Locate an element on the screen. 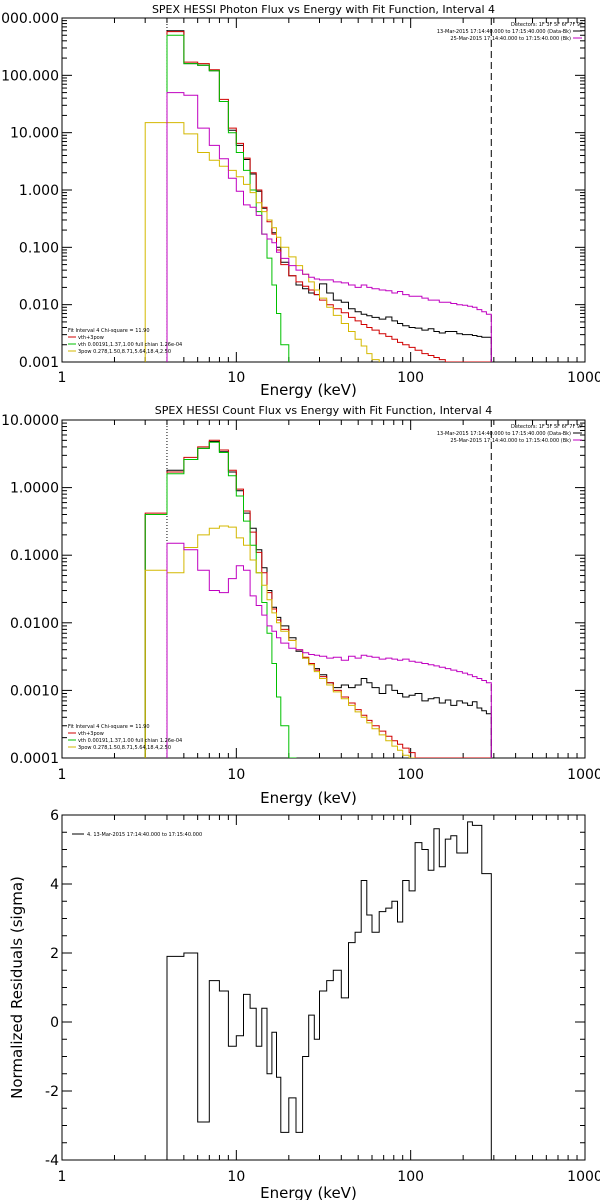 The height and width of the screenshot is (1200, 600). y-tick-label: 4 is located at coordinates (54, 885).